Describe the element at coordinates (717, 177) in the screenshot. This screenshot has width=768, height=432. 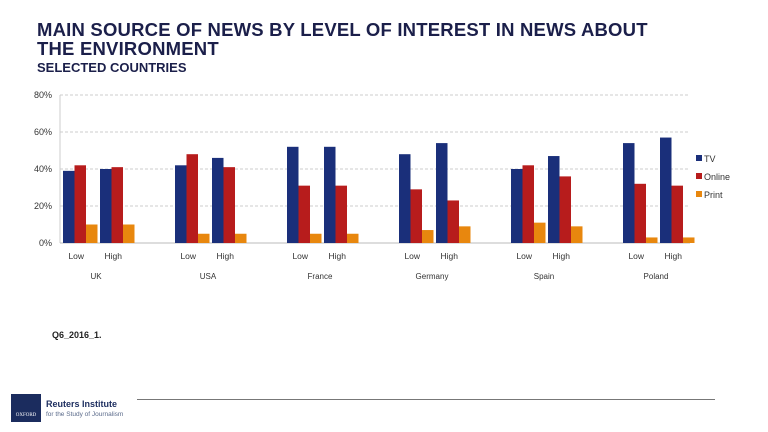
I see `legend-label: Online` at that location.